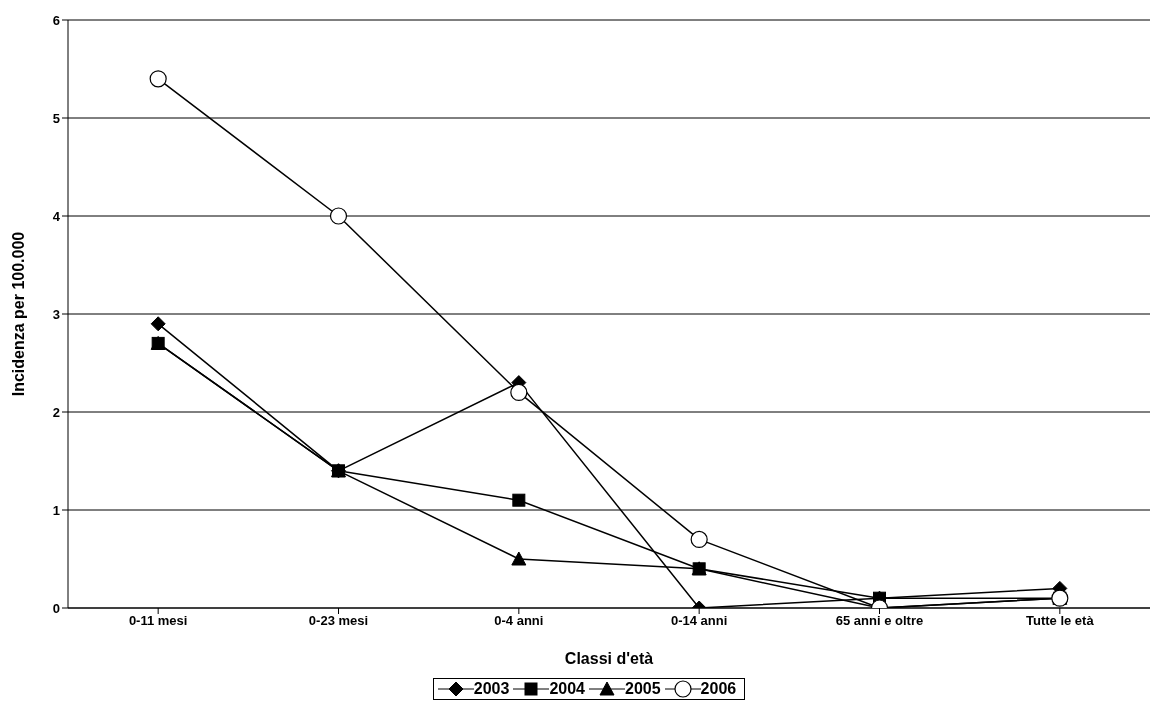  What do you see at coordinates (519, 621) in the screenshot?
I see `x-tick-label: 0-4 anni` at bounding box center [519, 621].